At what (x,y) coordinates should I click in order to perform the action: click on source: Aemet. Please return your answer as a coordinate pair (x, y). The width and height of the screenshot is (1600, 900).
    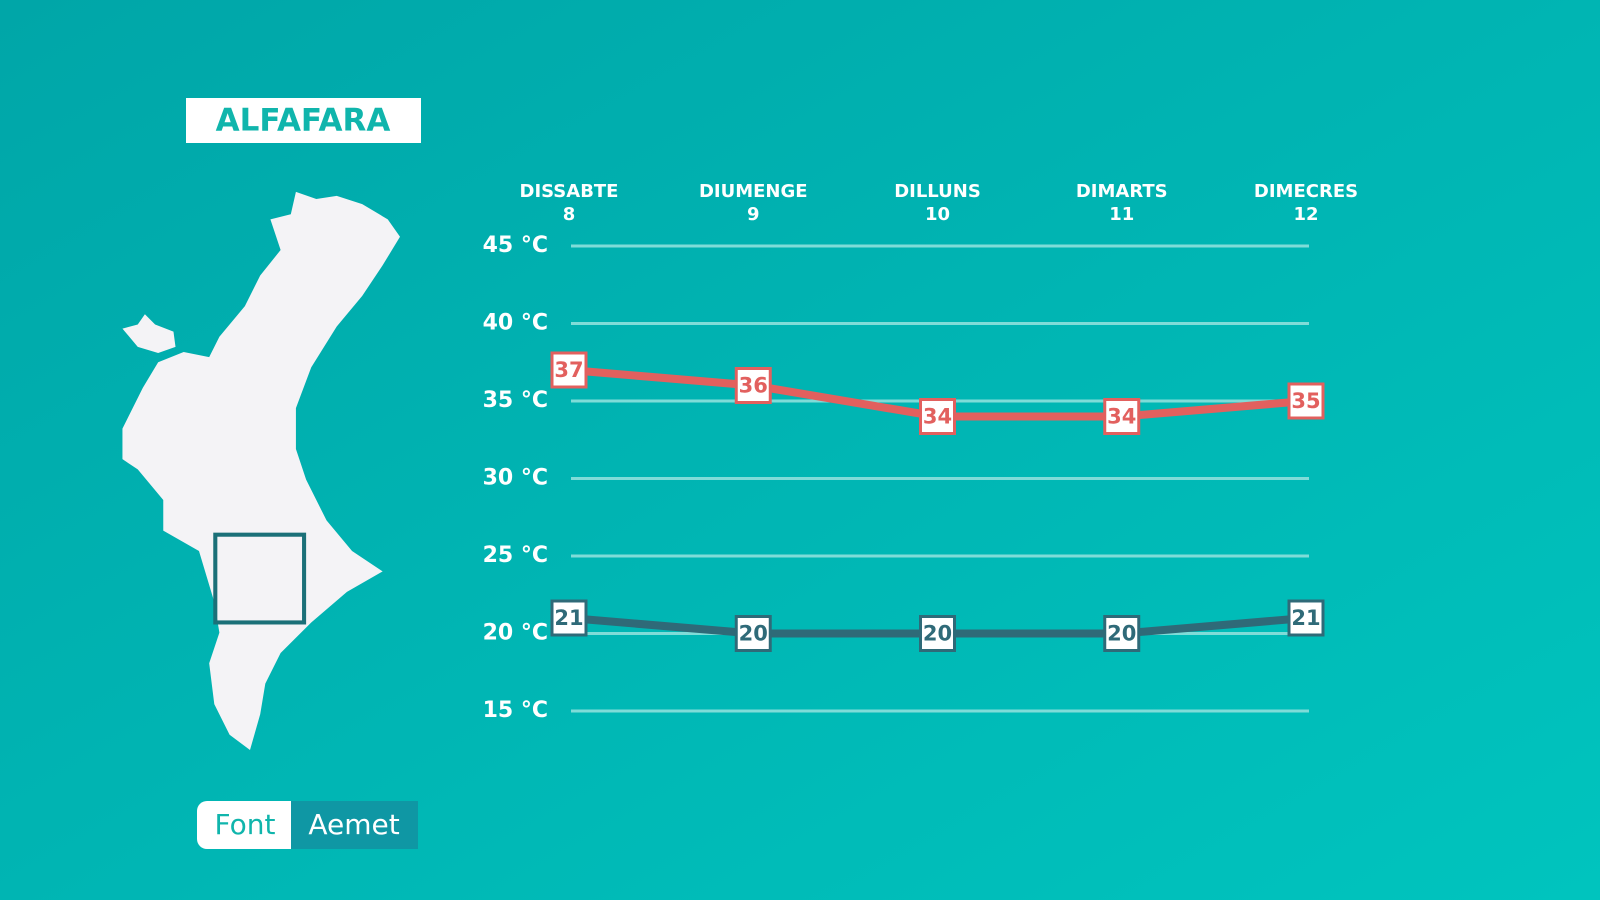
    Looking at the image, I should click on (353, 824).